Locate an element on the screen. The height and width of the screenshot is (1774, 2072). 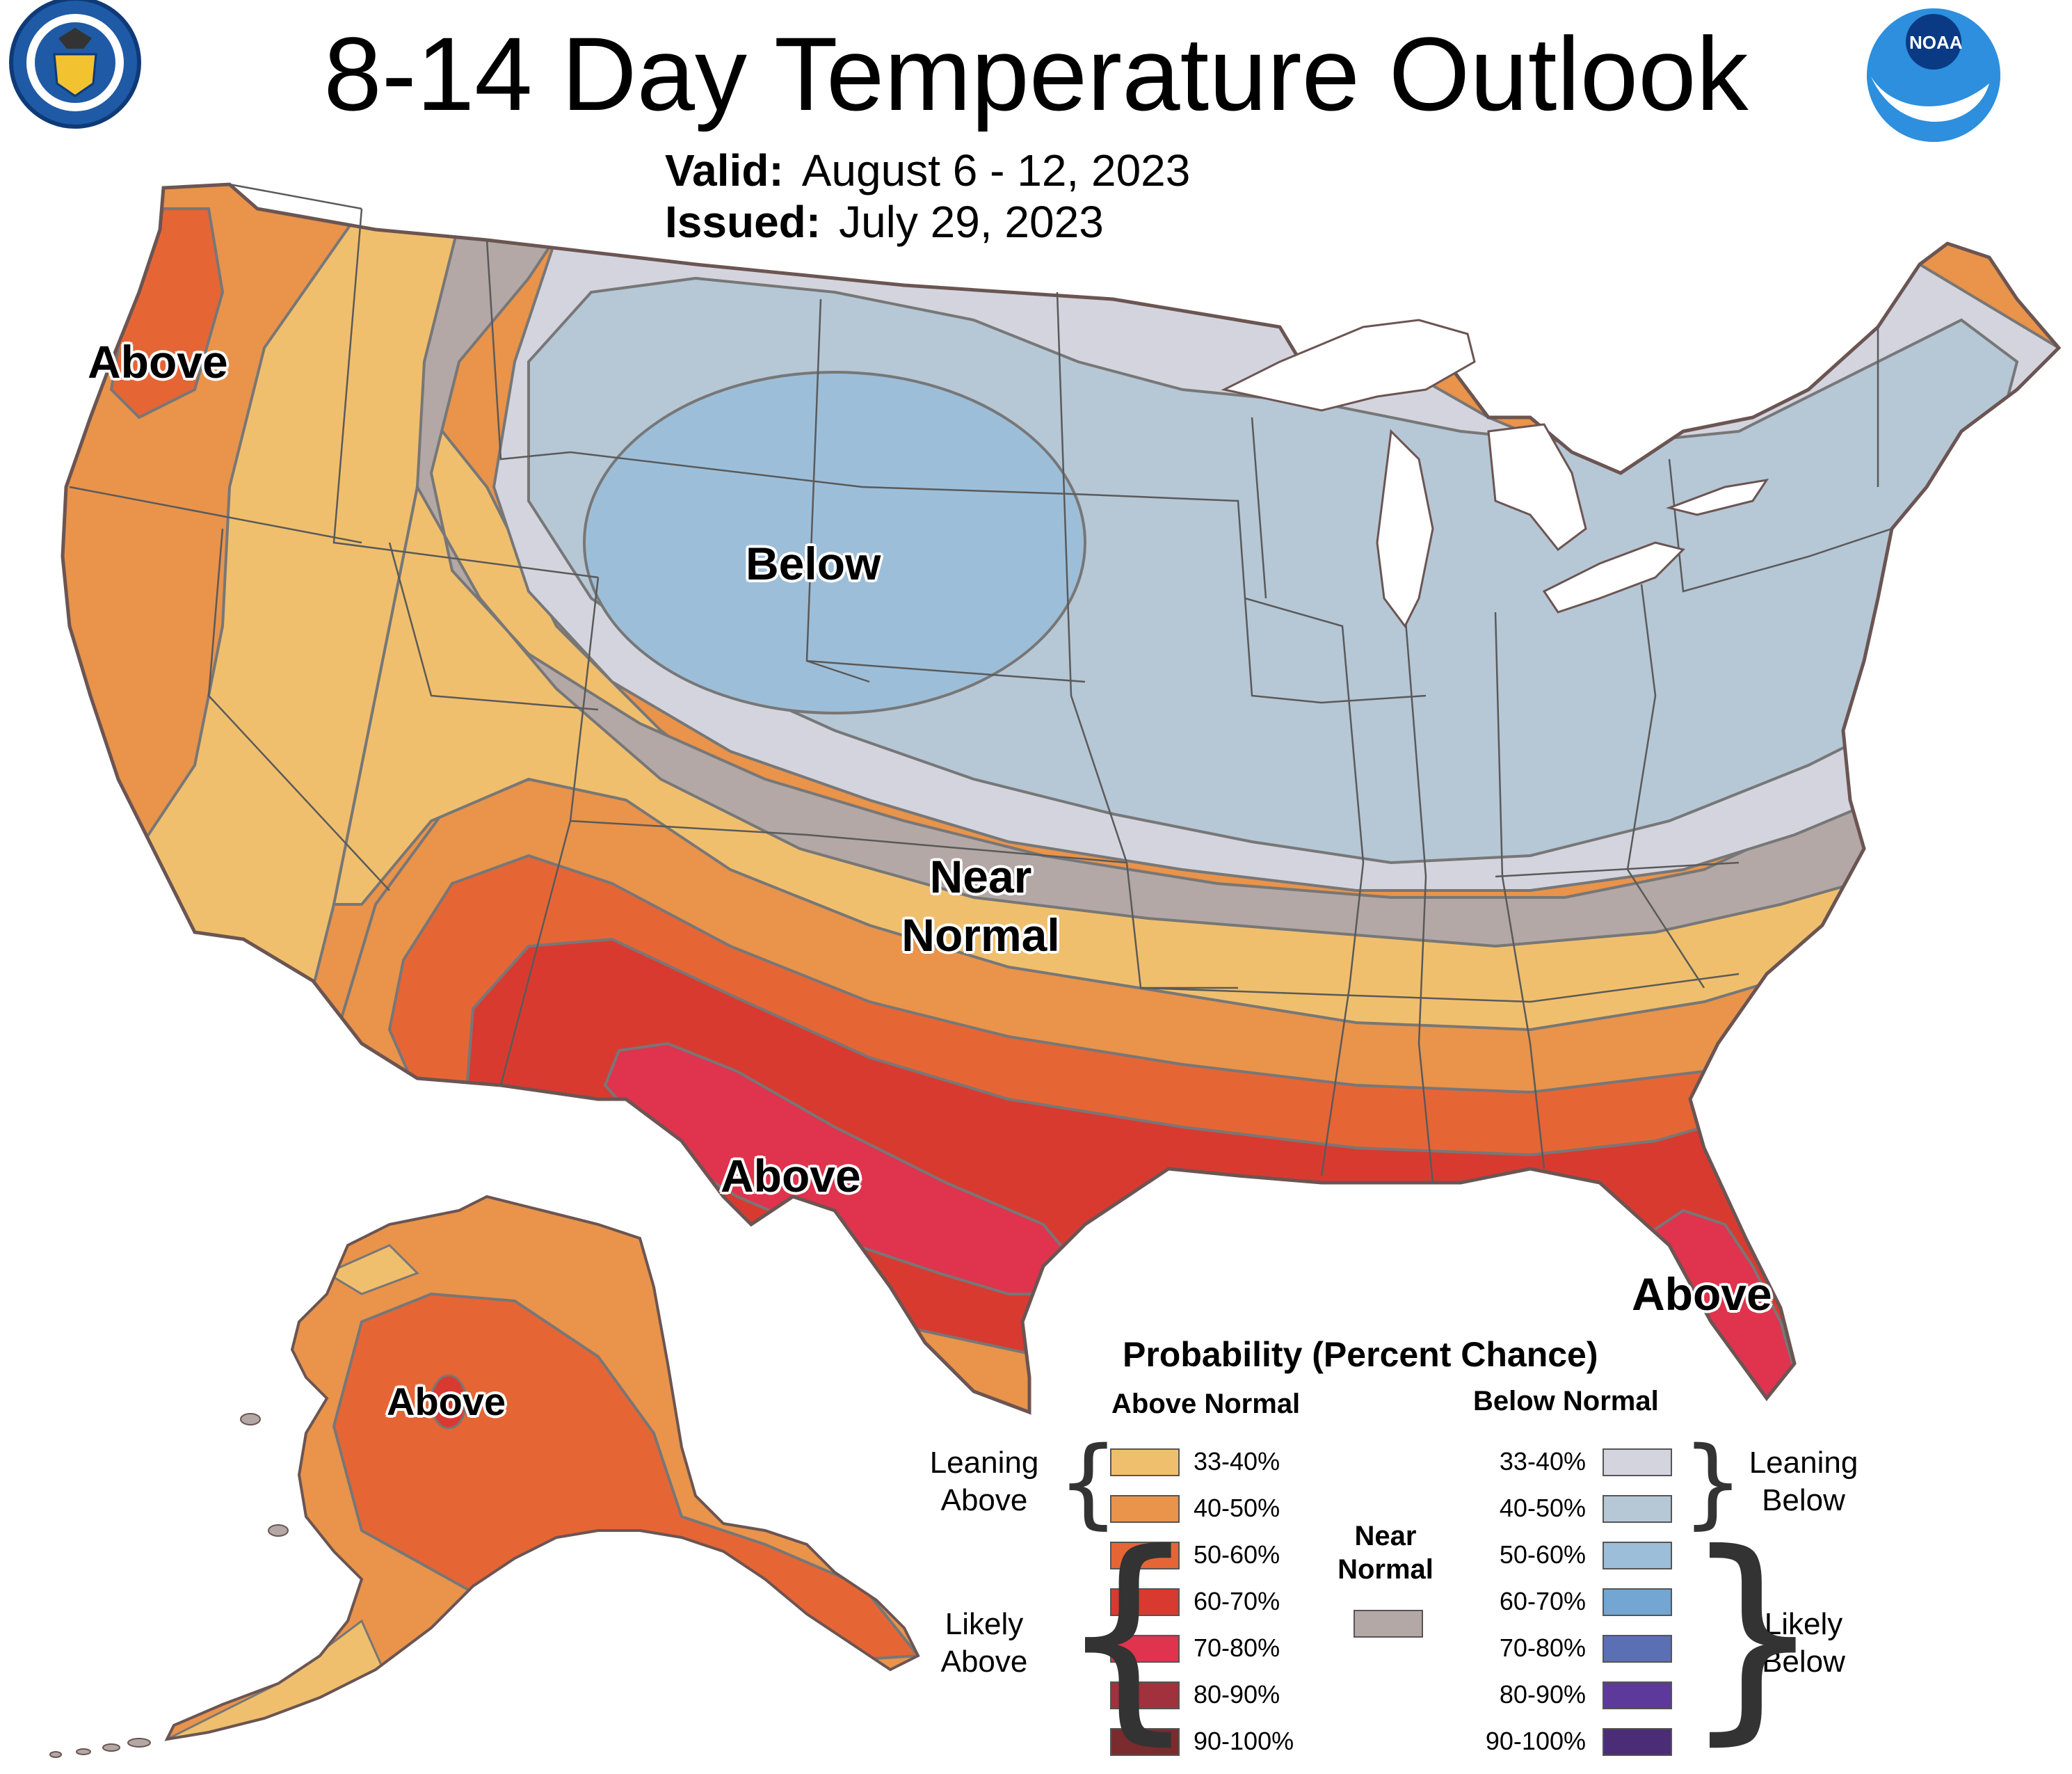
below-normal-range-label: 60-70% is located at coordinates (1542, 1601).